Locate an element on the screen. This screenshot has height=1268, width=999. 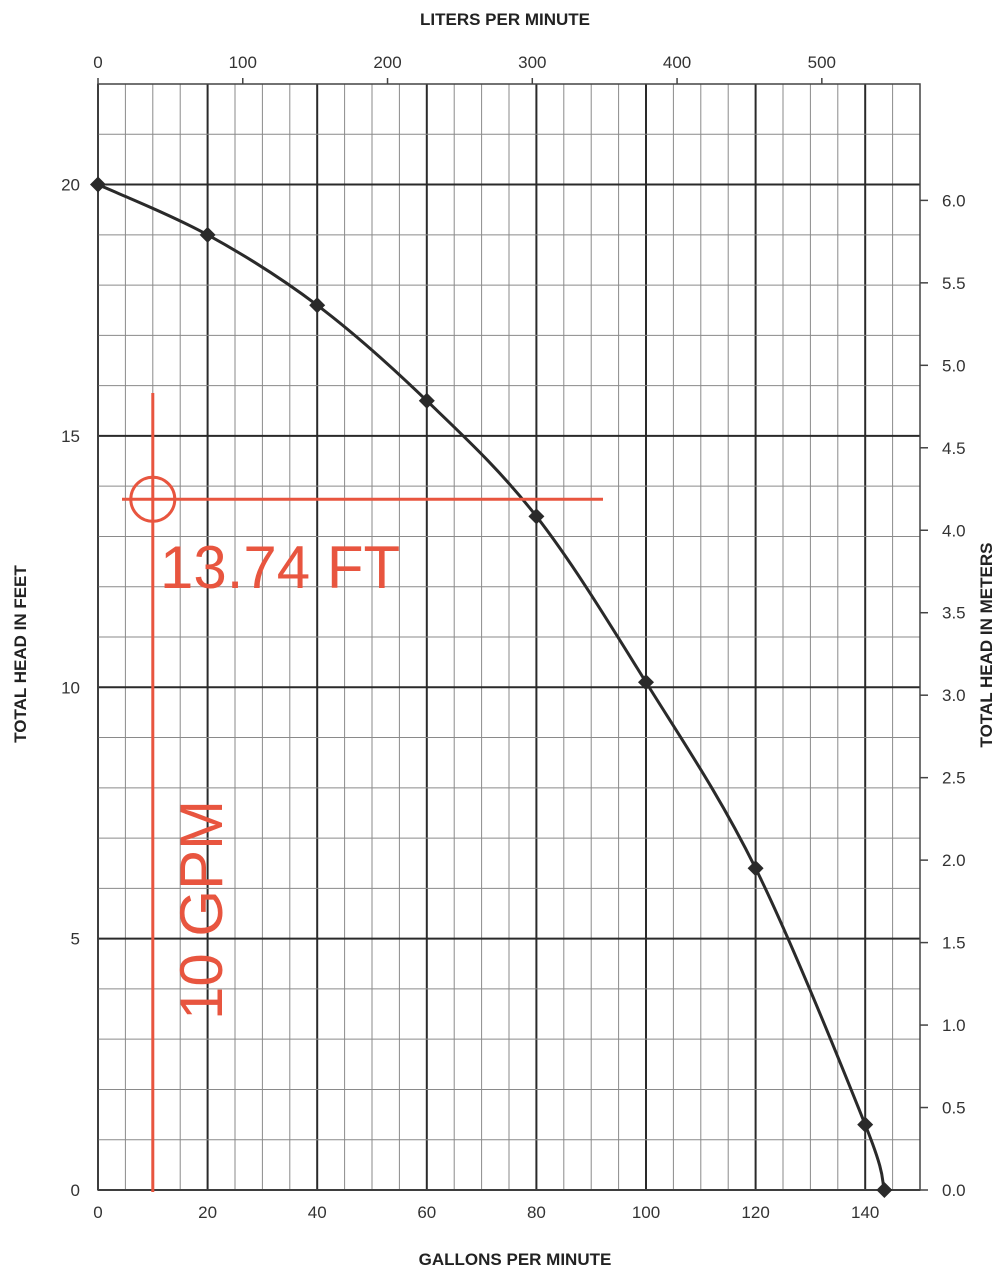
y2-tick-label: 5.5 is located at coordinates (954, 283).